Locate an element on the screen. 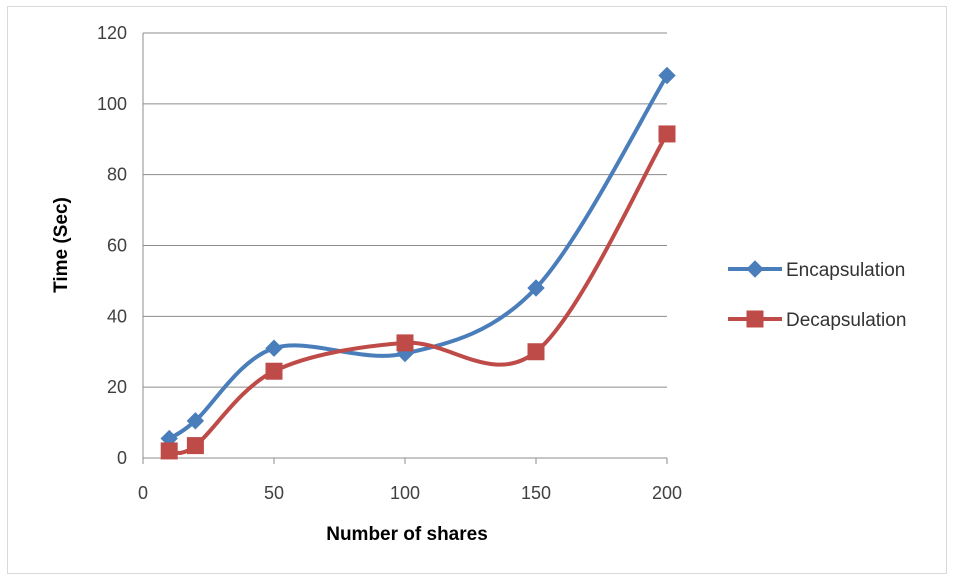 Image resolution: width=956 pixels, height=580 pixels. legend-item-encapsulation: Encapsulation is located at coordinates (816, 270).